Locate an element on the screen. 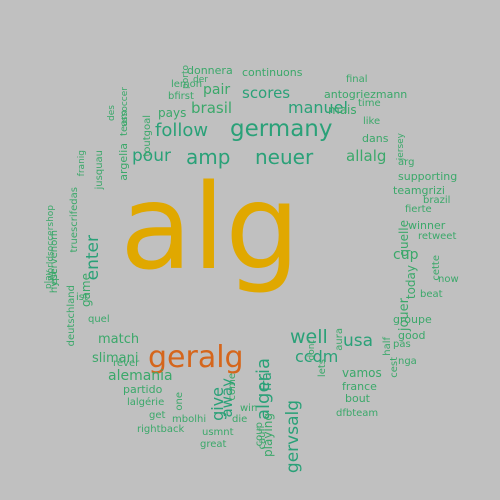 The image size is (500, 500). cloud-word: rightback is located at coordinates (161, 429).